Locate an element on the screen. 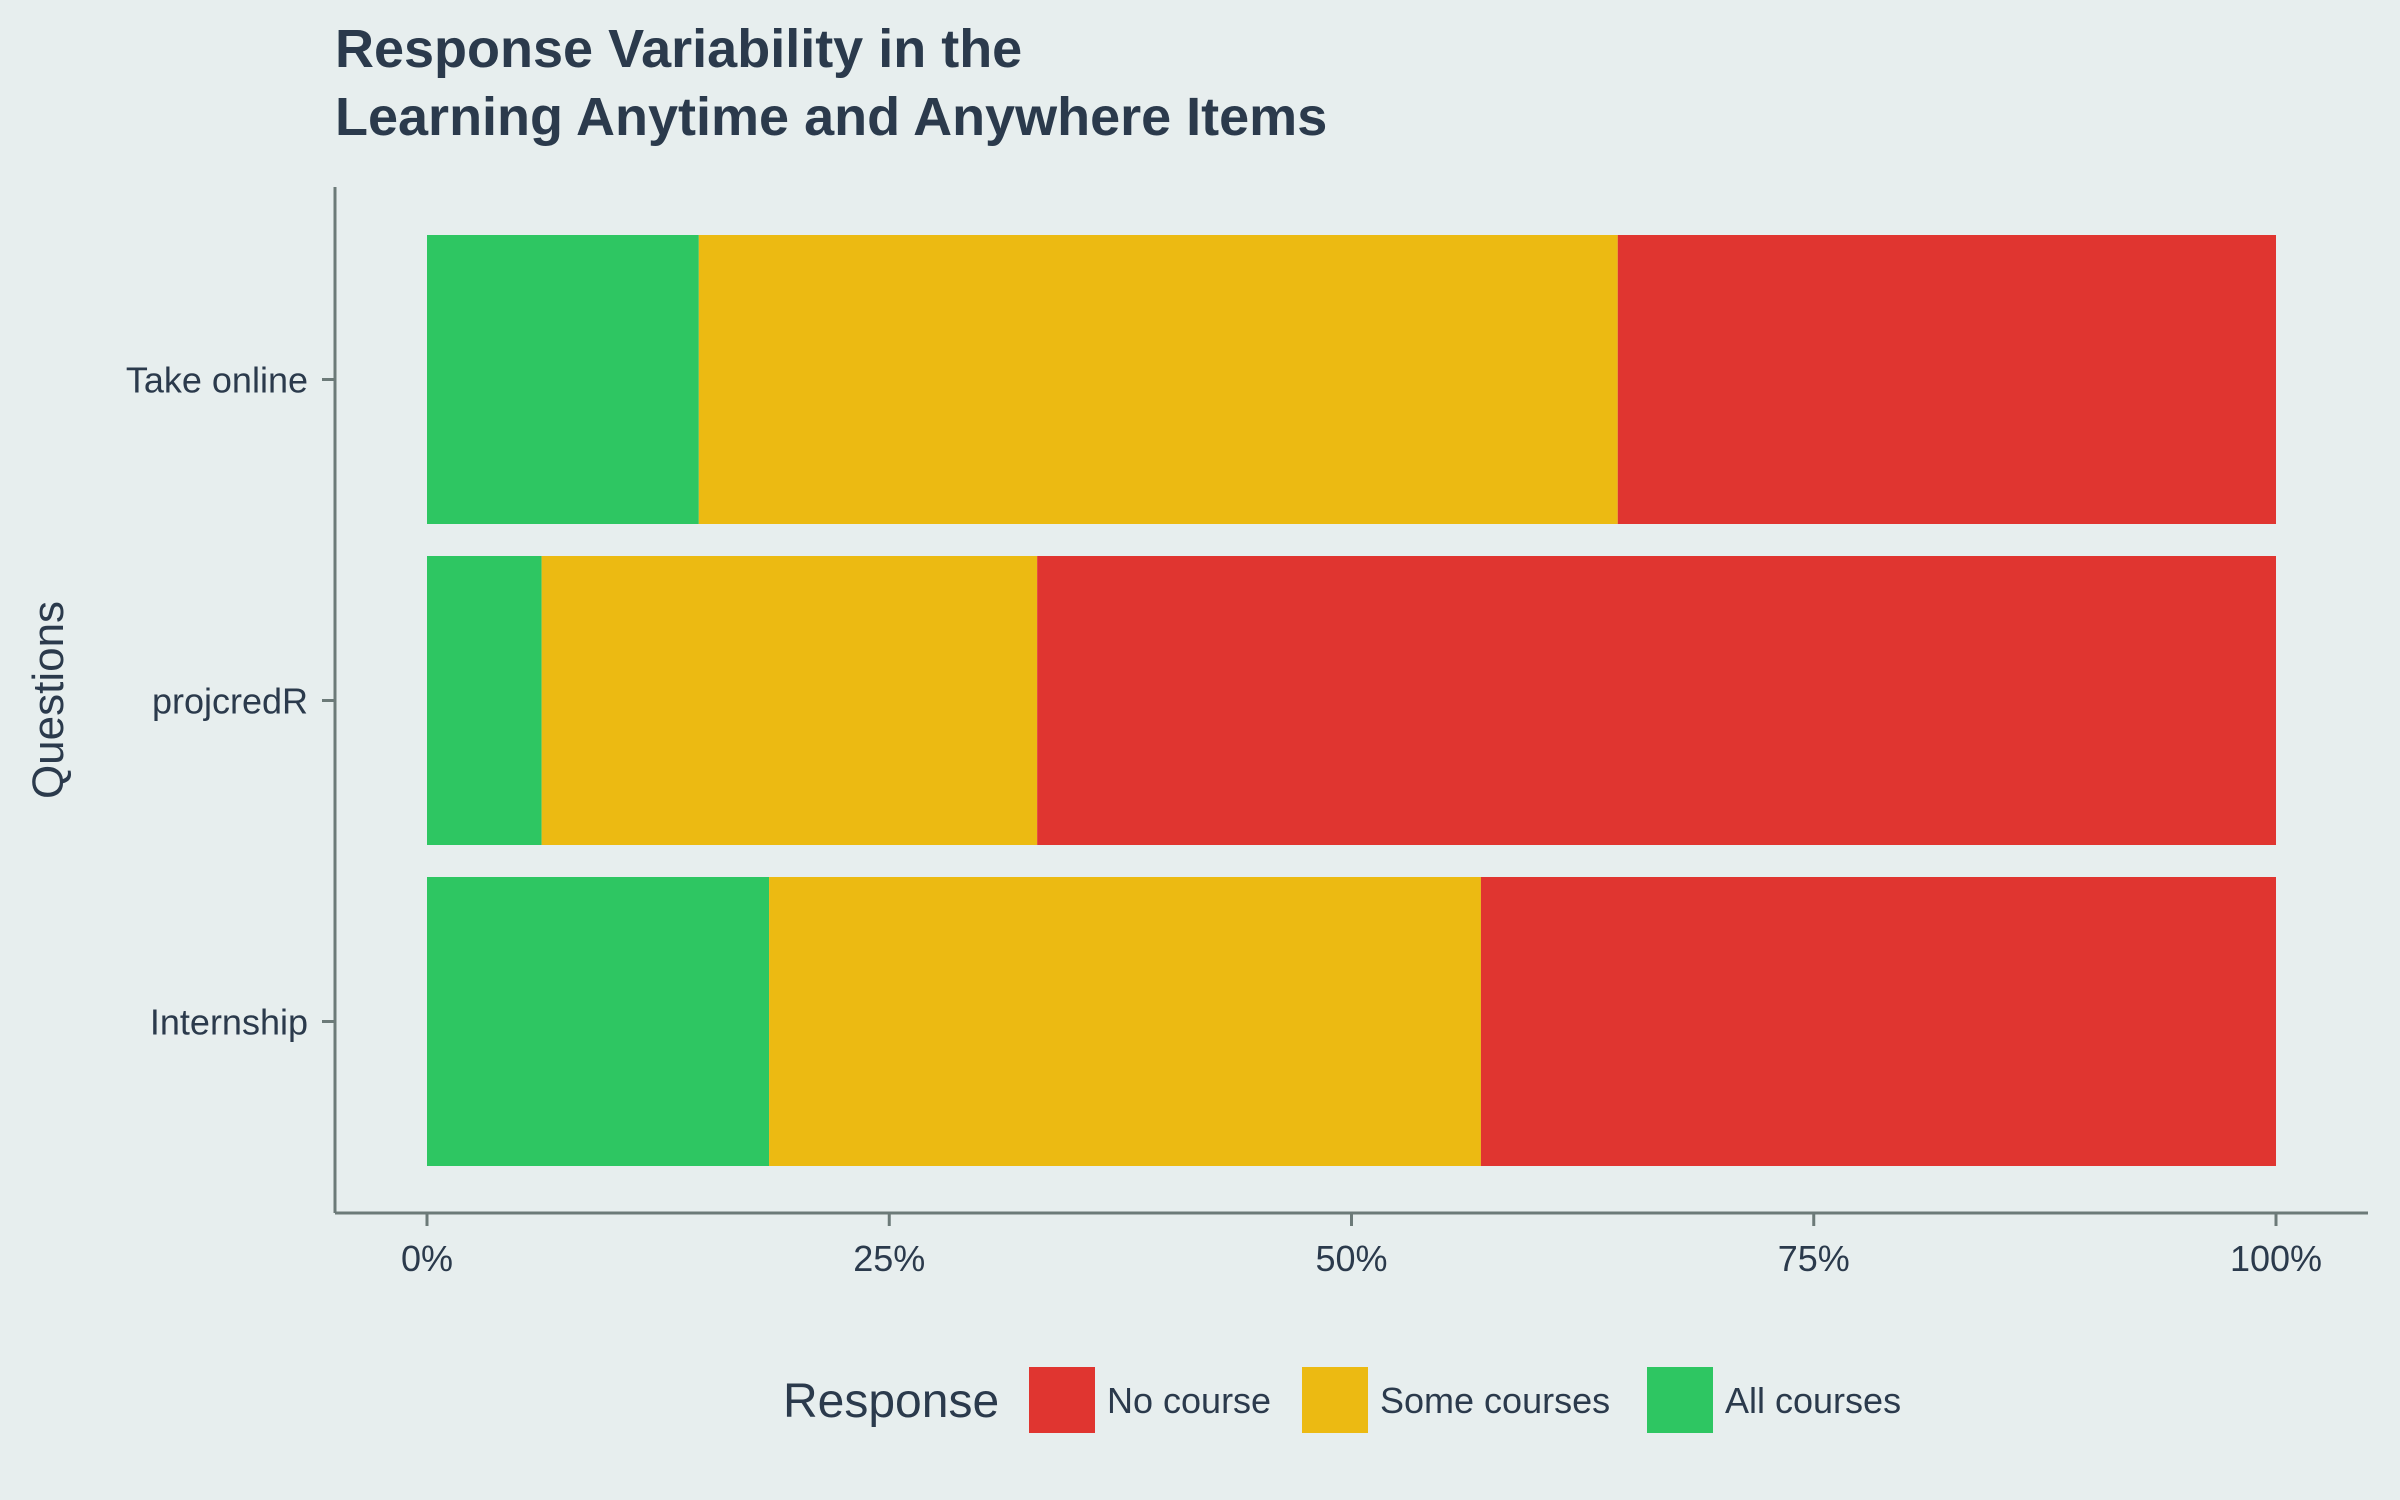 The height and width of the screenshot is (1500, 2400). bar-take-online-no-course is located at coordinates (1946, 379).